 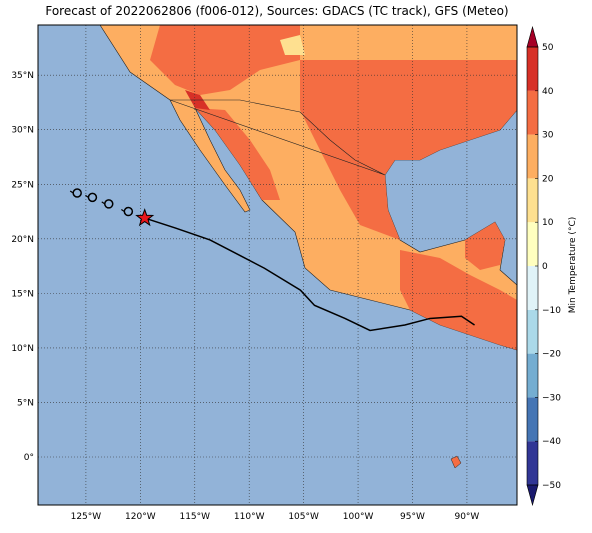 What do you see at coordinates (194, 517) in the screenshot?
I see `x-tick-label: 115°W` at bounding box center [194, 517].